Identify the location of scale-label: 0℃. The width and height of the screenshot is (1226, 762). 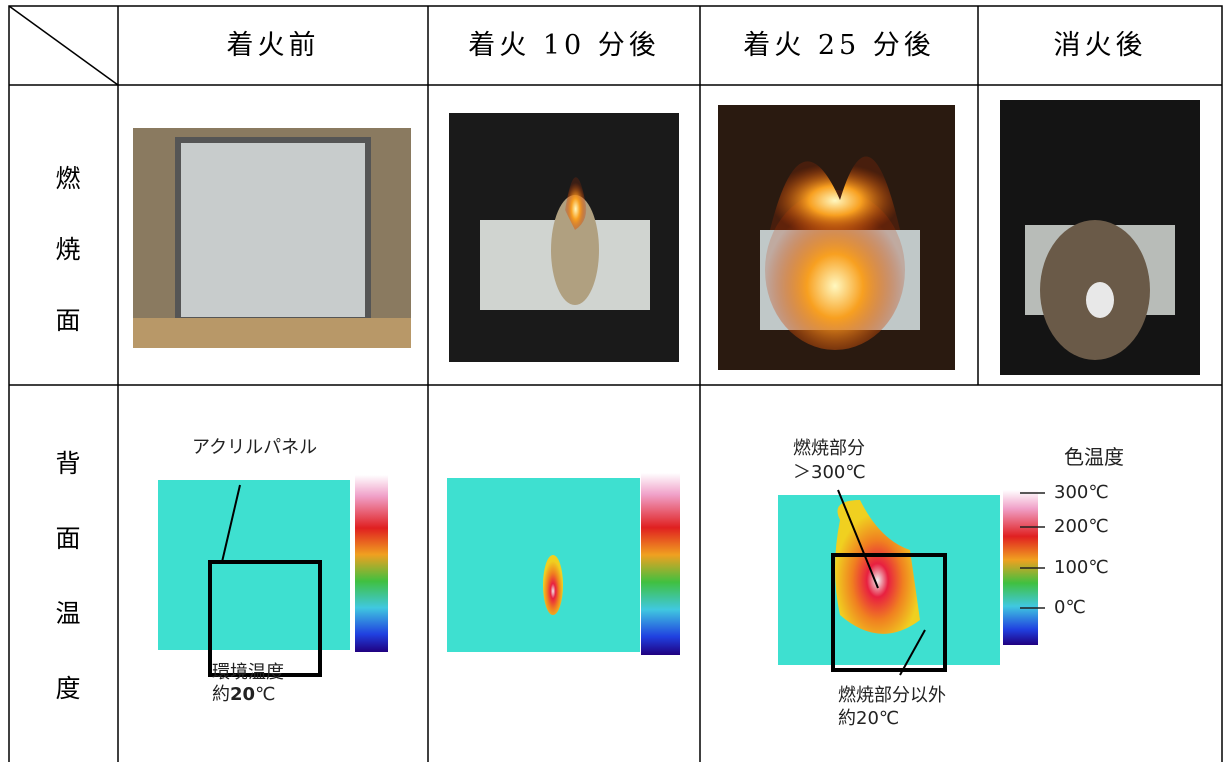
(1070, 607).